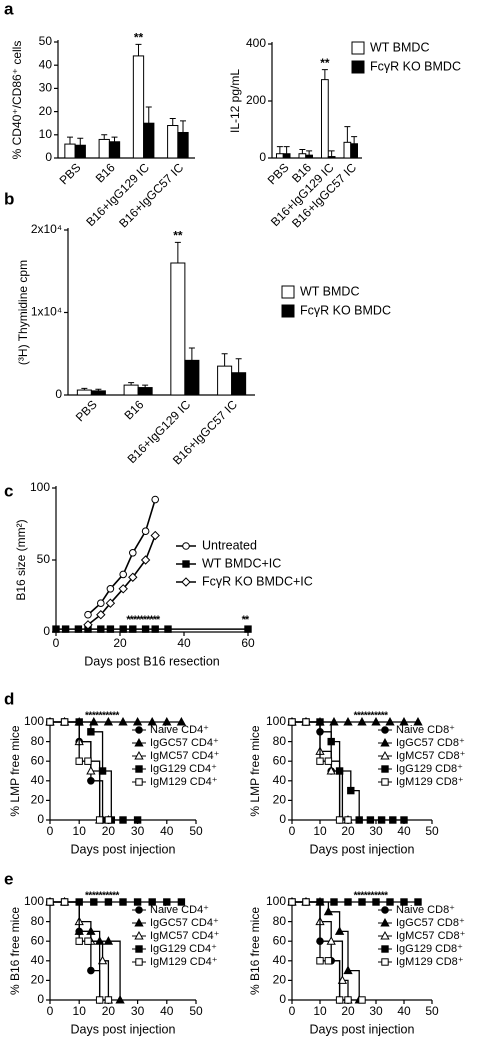  What do you see at coordinates (376, 1011) in the screenshot?
I see `x-tick-label: 30` at bounding box center [376, 1011].